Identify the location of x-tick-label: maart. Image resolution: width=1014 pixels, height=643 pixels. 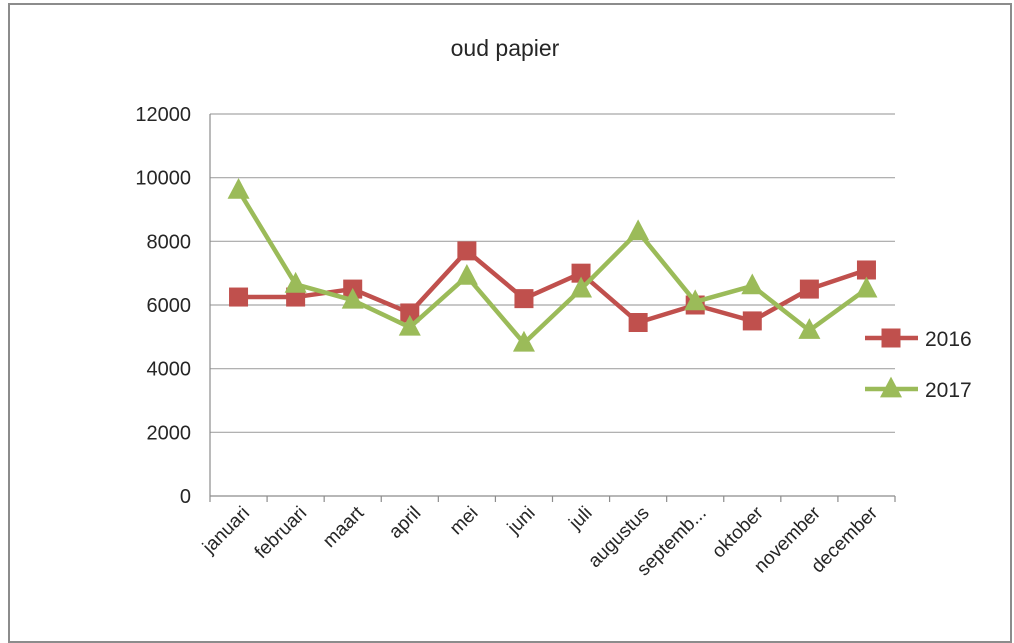
(344, 527).